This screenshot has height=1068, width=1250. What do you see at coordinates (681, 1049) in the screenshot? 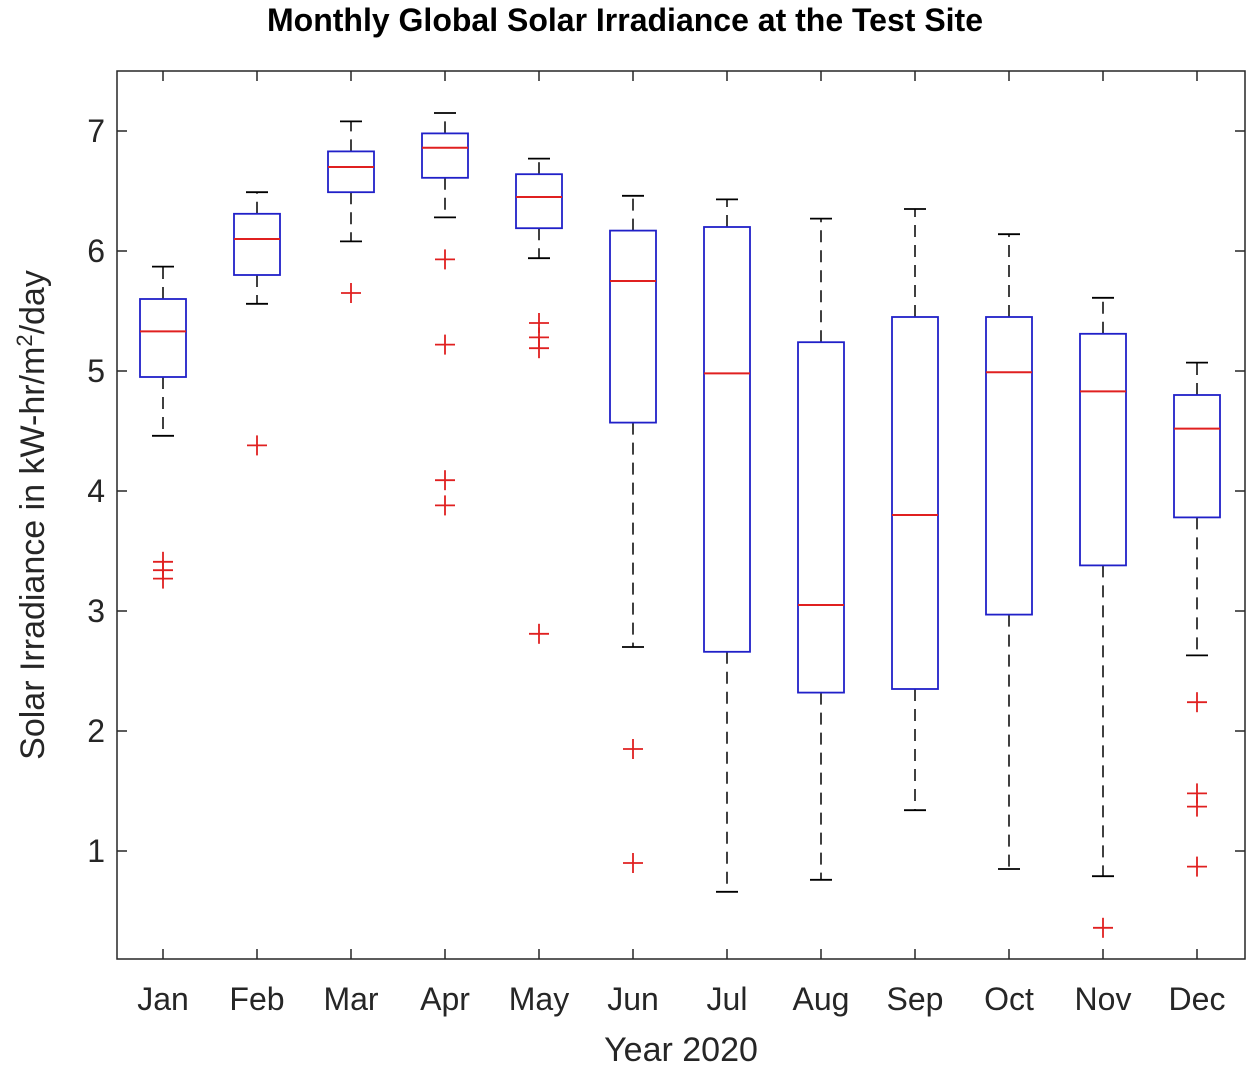
I see `x-axis-title: Year 2020` at bounding box center [681, 1049].